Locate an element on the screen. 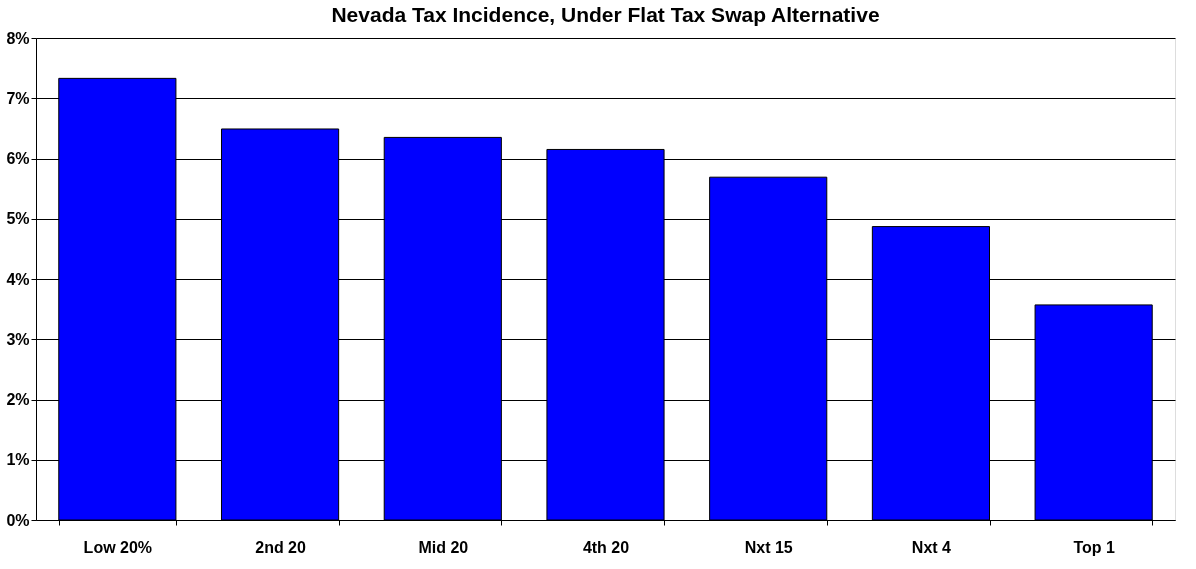  x-tick-label: Mid 20 is located at coordinates (443, 547).